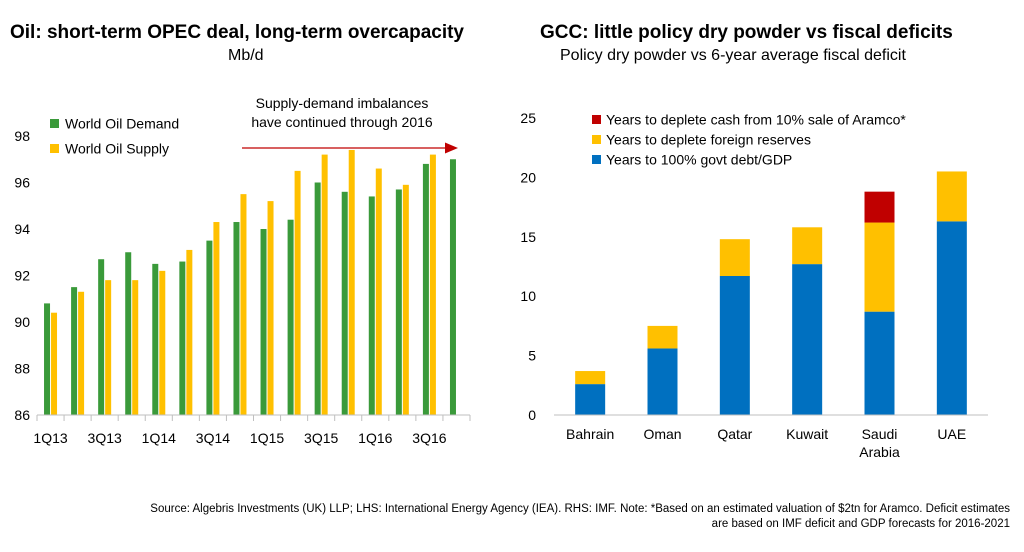 This screenshot has height=552, width=1024. Describe the element at coordinates (22, 369) in the screenshot. I see `left-y-tick-label: 88` at that location.